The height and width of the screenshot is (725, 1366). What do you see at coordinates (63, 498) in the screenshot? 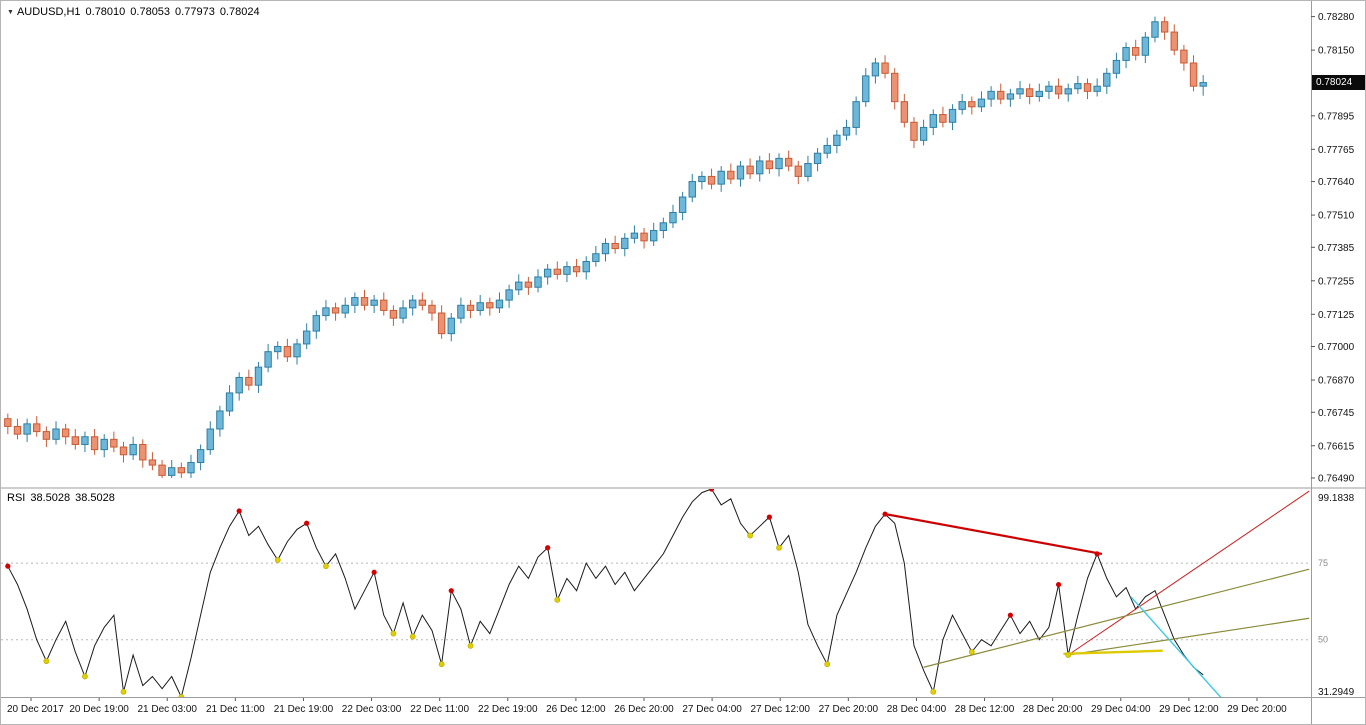
I see `rsi-indicator-label: RSI 38.5028 38.5028` at bounding box center [63, 498].